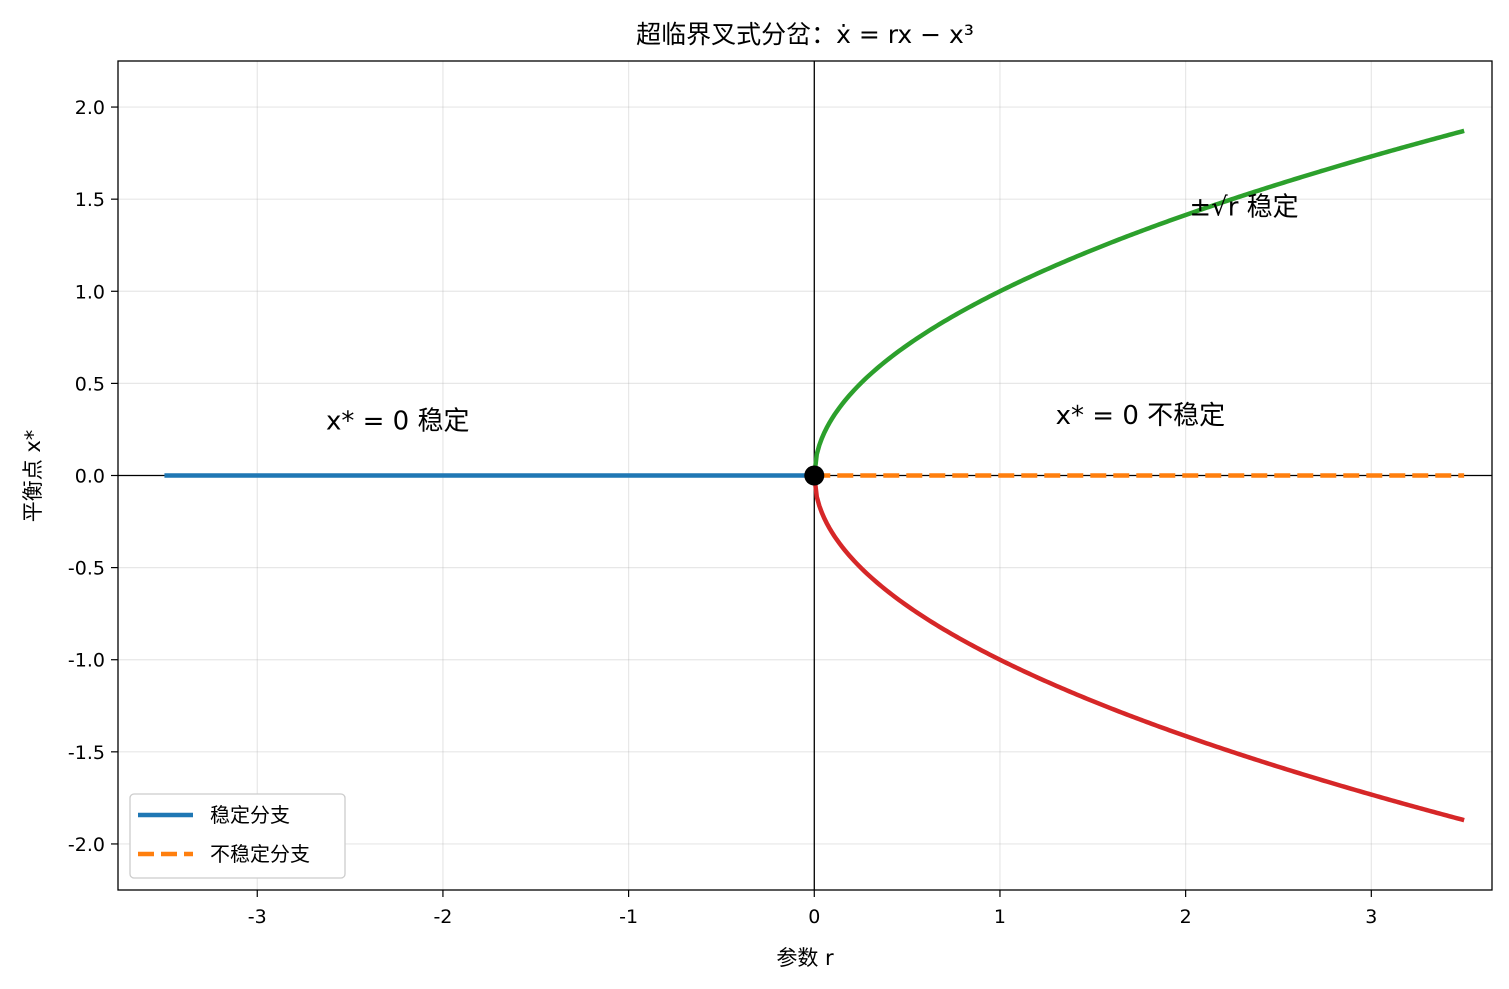 Image resolution: width=1509 pixels, height=989 pixels. I want to click on legend-label-unstable: 不稳定分支, so click(260, 854).